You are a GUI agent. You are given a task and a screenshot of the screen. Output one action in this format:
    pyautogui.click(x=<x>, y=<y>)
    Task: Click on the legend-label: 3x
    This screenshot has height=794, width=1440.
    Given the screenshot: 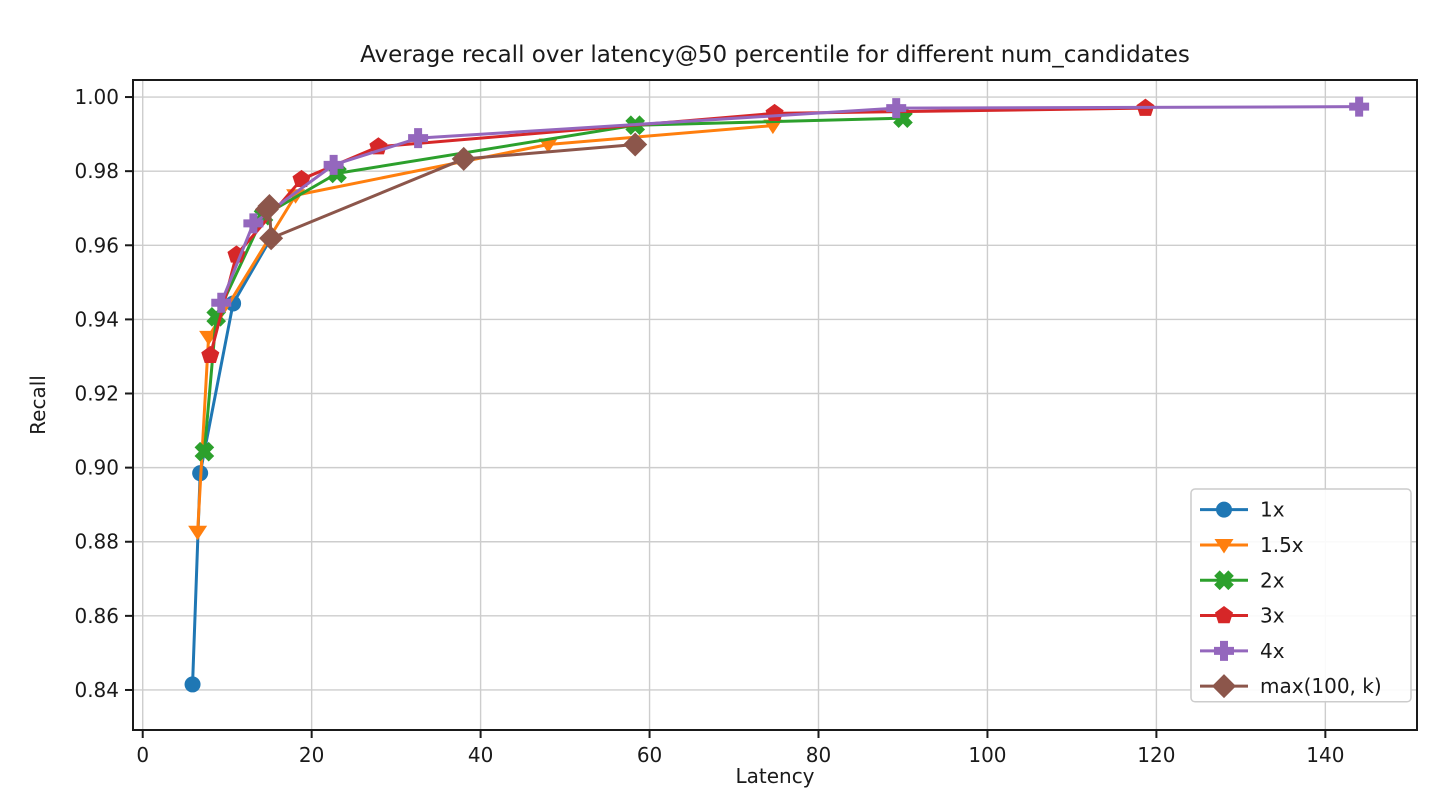 What is the action you would take?
    pyautogui.click(x=1272, y=616)
    